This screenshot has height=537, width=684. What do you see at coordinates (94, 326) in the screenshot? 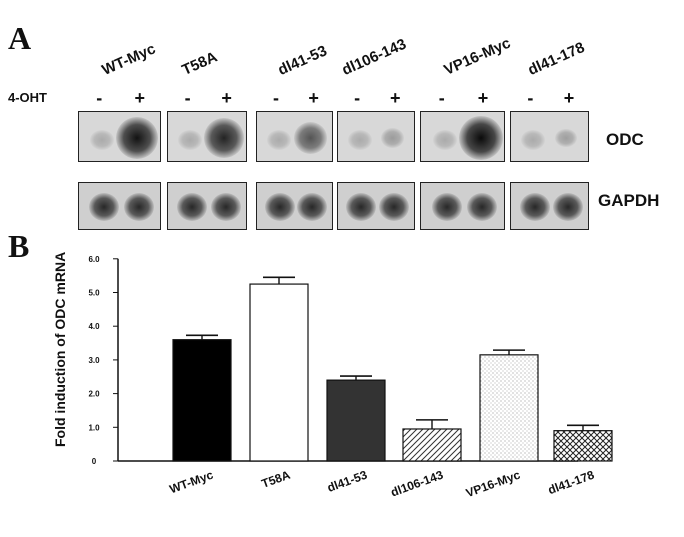
I see `y-tick-label: 4.0` at bounding box center [94, 326].